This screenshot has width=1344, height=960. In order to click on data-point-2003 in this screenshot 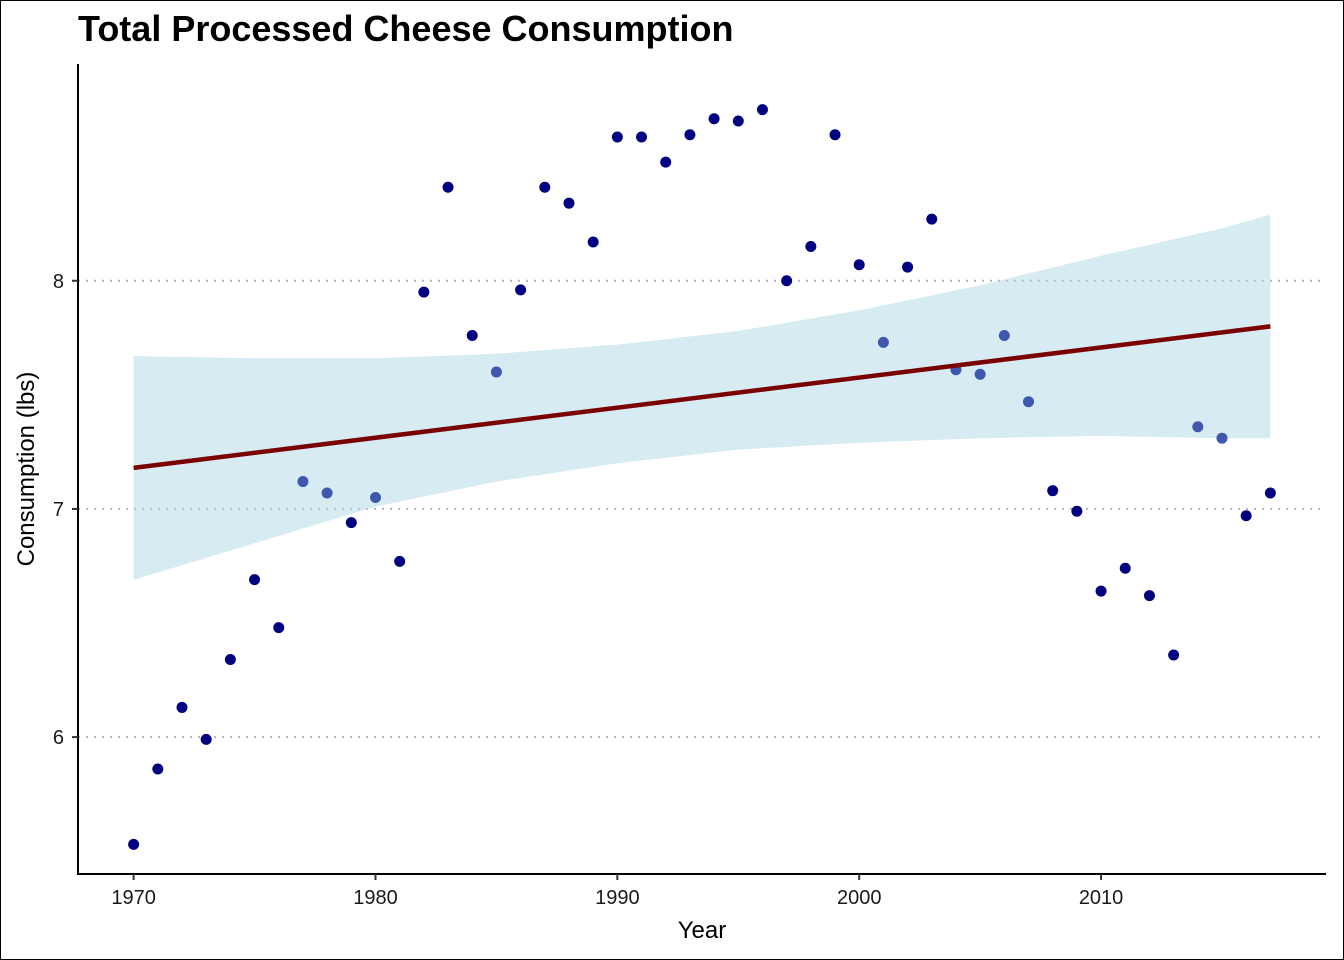, I will do `click(932, 219)`.